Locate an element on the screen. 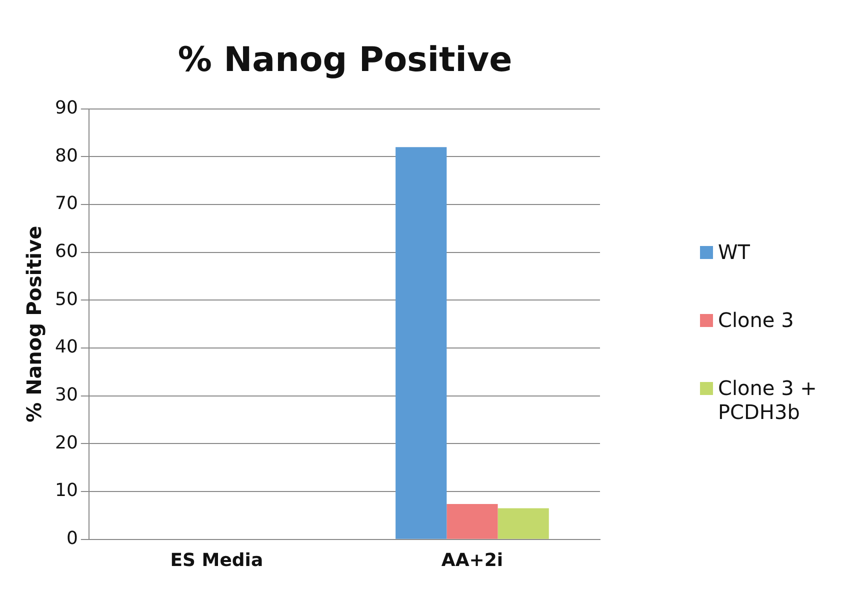  y-tick-label: 50 is located at coordinates (66, 299).